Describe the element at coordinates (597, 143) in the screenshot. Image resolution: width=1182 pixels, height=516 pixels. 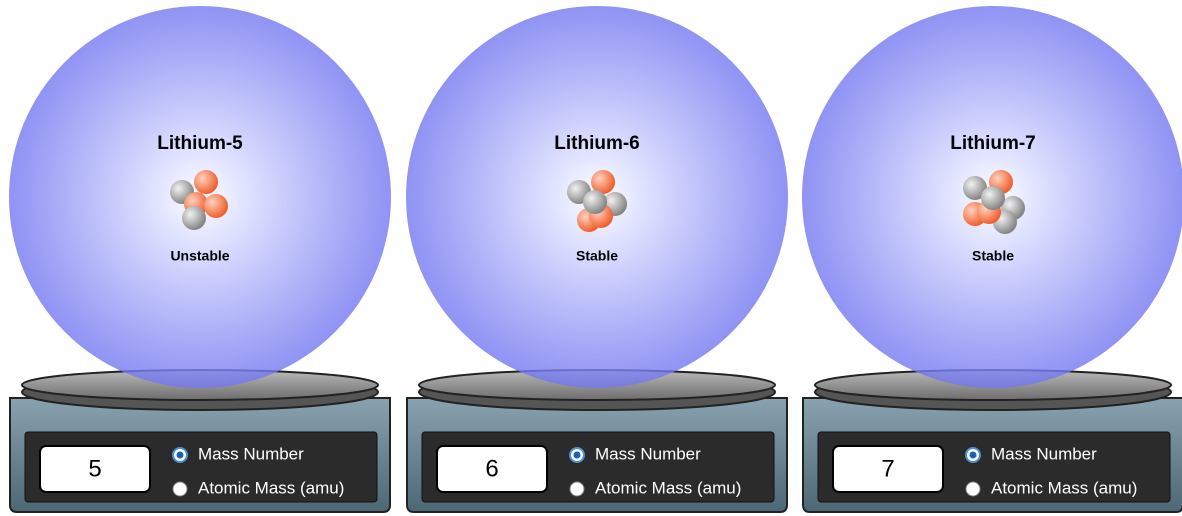
I see `isotope-name: Lithium-6` at that location.